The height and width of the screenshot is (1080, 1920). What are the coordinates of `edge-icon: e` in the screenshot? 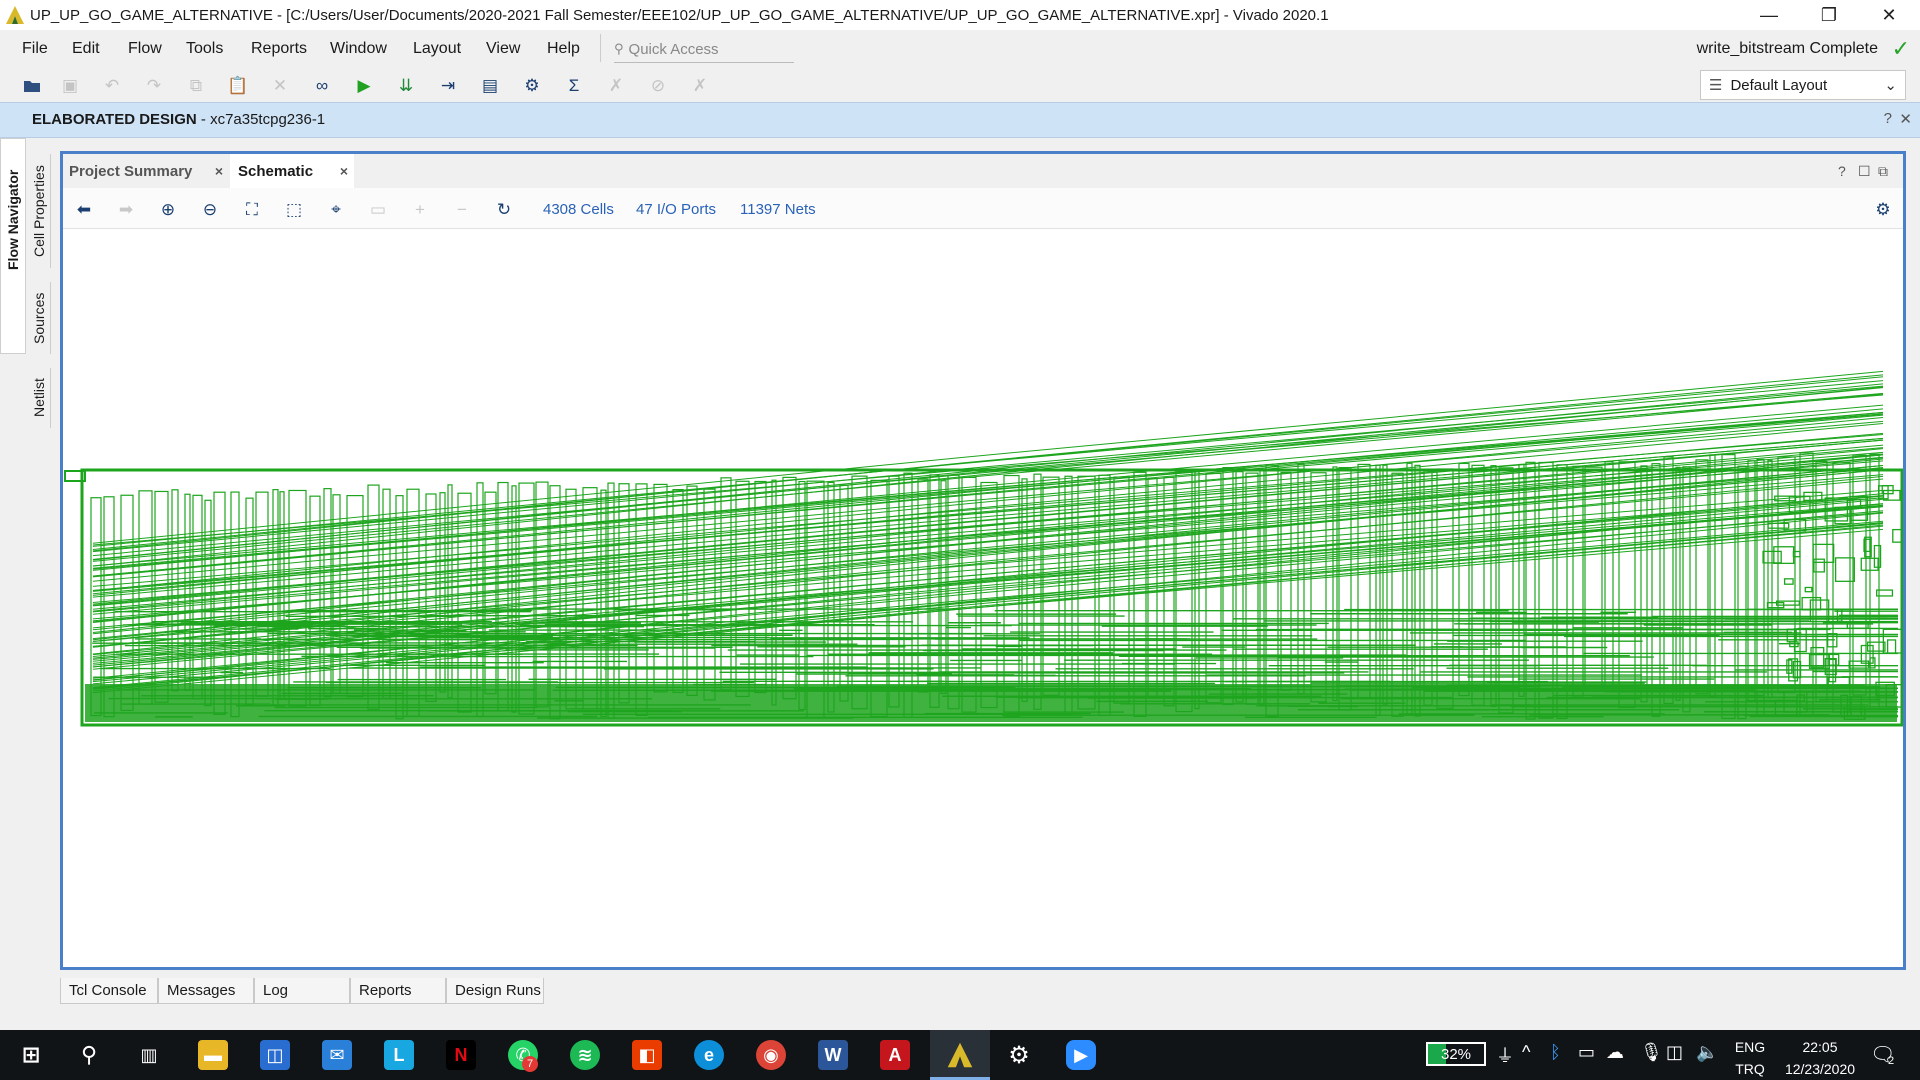 It's located at (709, 1055).